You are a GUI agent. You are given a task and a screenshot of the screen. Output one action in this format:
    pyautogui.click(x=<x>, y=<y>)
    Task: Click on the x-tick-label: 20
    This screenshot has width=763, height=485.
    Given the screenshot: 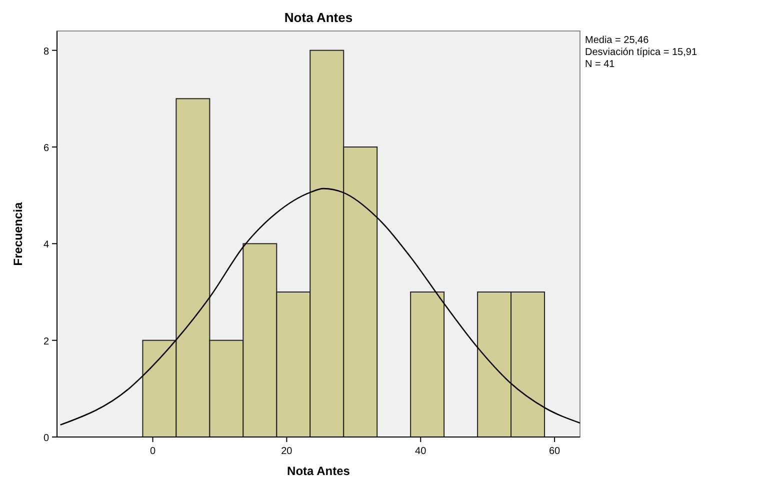 What is the action you would take?
    pyautogui.click(x=287, y=451)
    